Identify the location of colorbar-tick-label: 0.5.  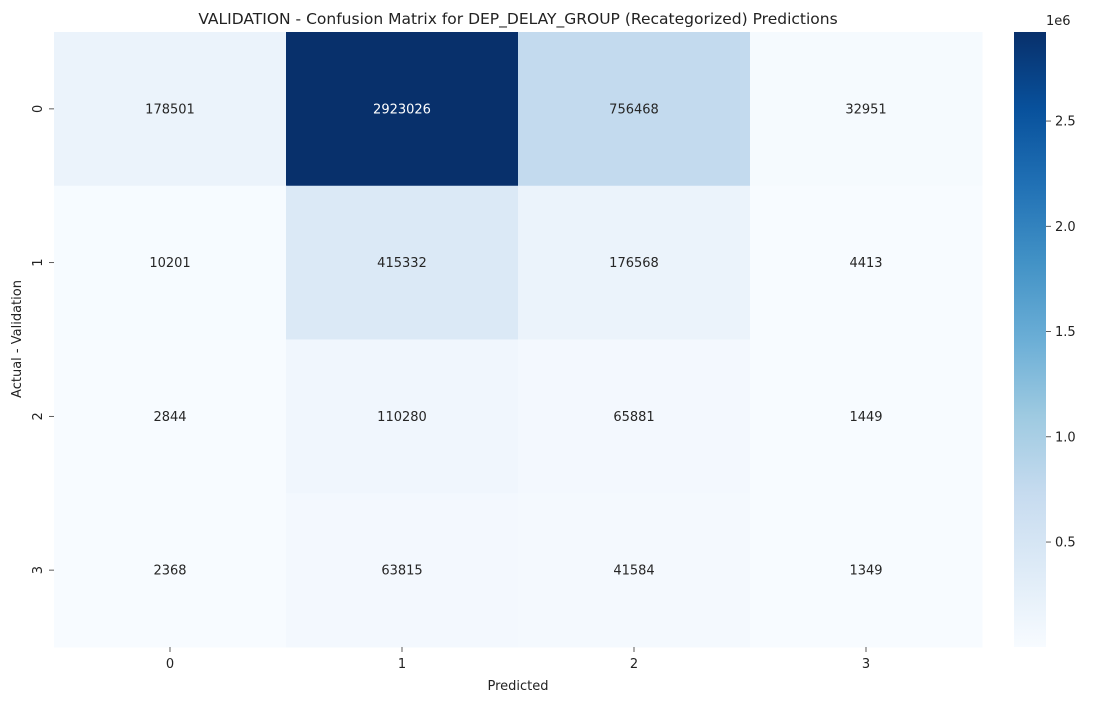
(1065, 543).